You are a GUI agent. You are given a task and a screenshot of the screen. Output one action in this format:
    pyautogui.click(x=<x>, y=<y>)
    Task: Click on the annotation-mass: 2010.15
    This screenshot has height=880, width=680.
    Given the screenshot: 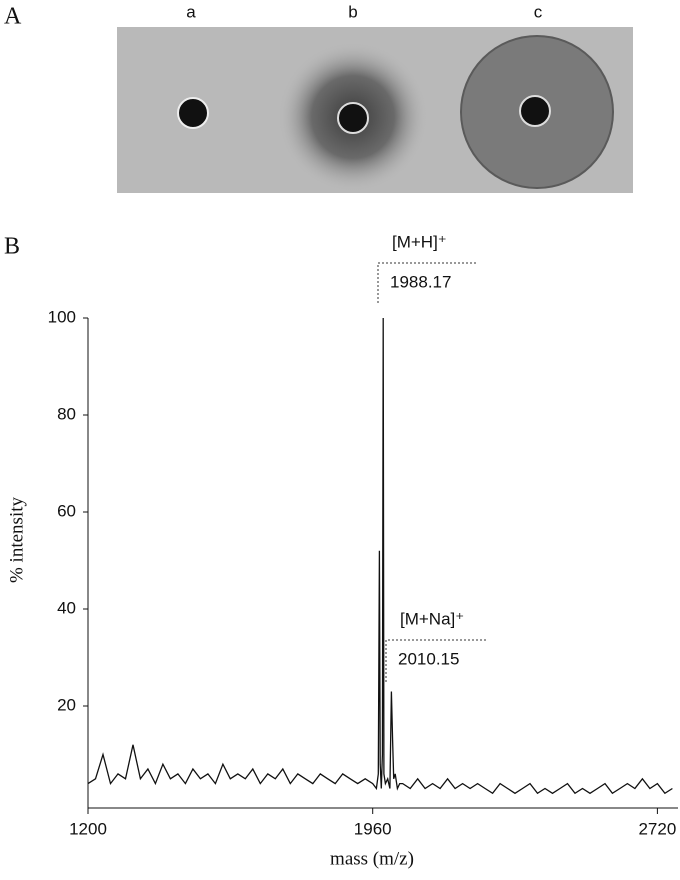 What is the action you would take?
    pyautogui.click(x=428, y=658)
    